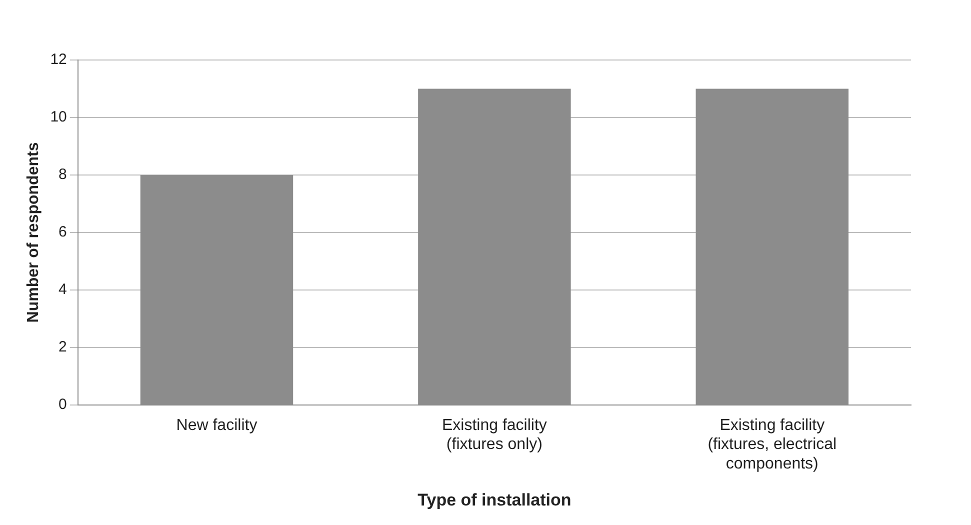 Image resolution: width=971 pixels, height=525 pixels. I want to click on y-tick-label: 10, so click(58, 117).